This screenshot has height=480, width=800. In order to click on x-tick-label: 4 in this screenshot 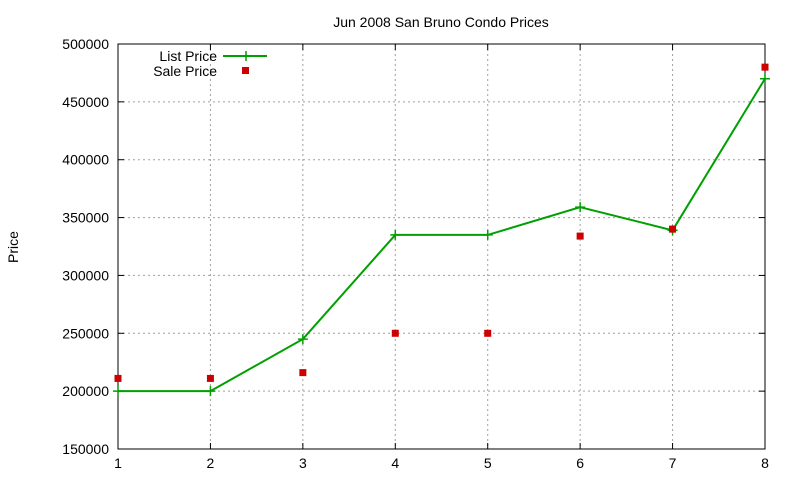, I will do `click(395, 463)`.